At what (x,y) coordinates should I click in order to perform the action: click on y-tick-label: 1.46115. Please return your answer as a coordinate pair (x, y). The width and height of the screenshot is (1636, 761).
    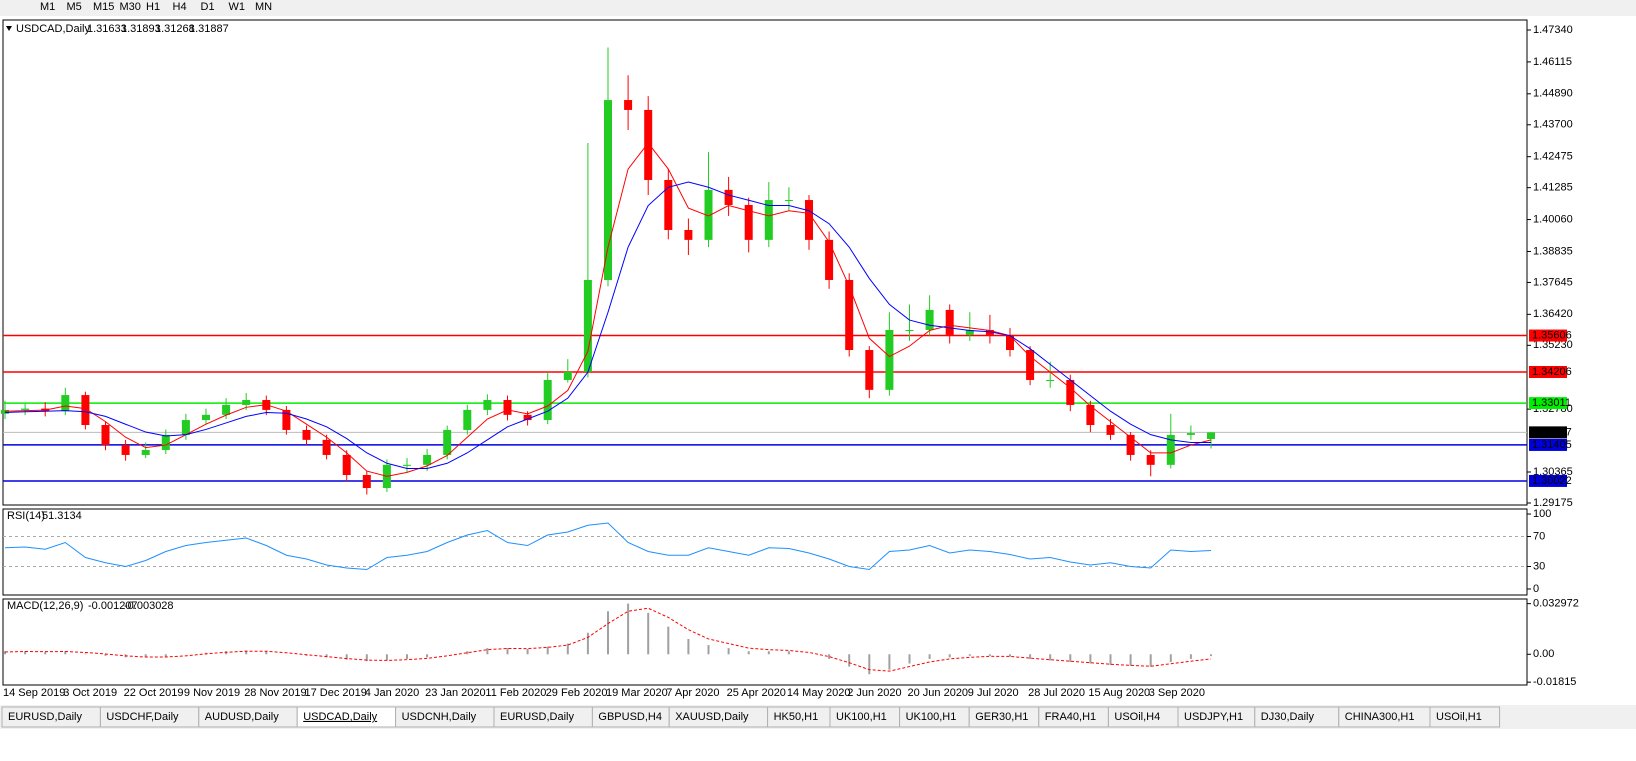
    Looking at the image, I should click on (1552, 62).